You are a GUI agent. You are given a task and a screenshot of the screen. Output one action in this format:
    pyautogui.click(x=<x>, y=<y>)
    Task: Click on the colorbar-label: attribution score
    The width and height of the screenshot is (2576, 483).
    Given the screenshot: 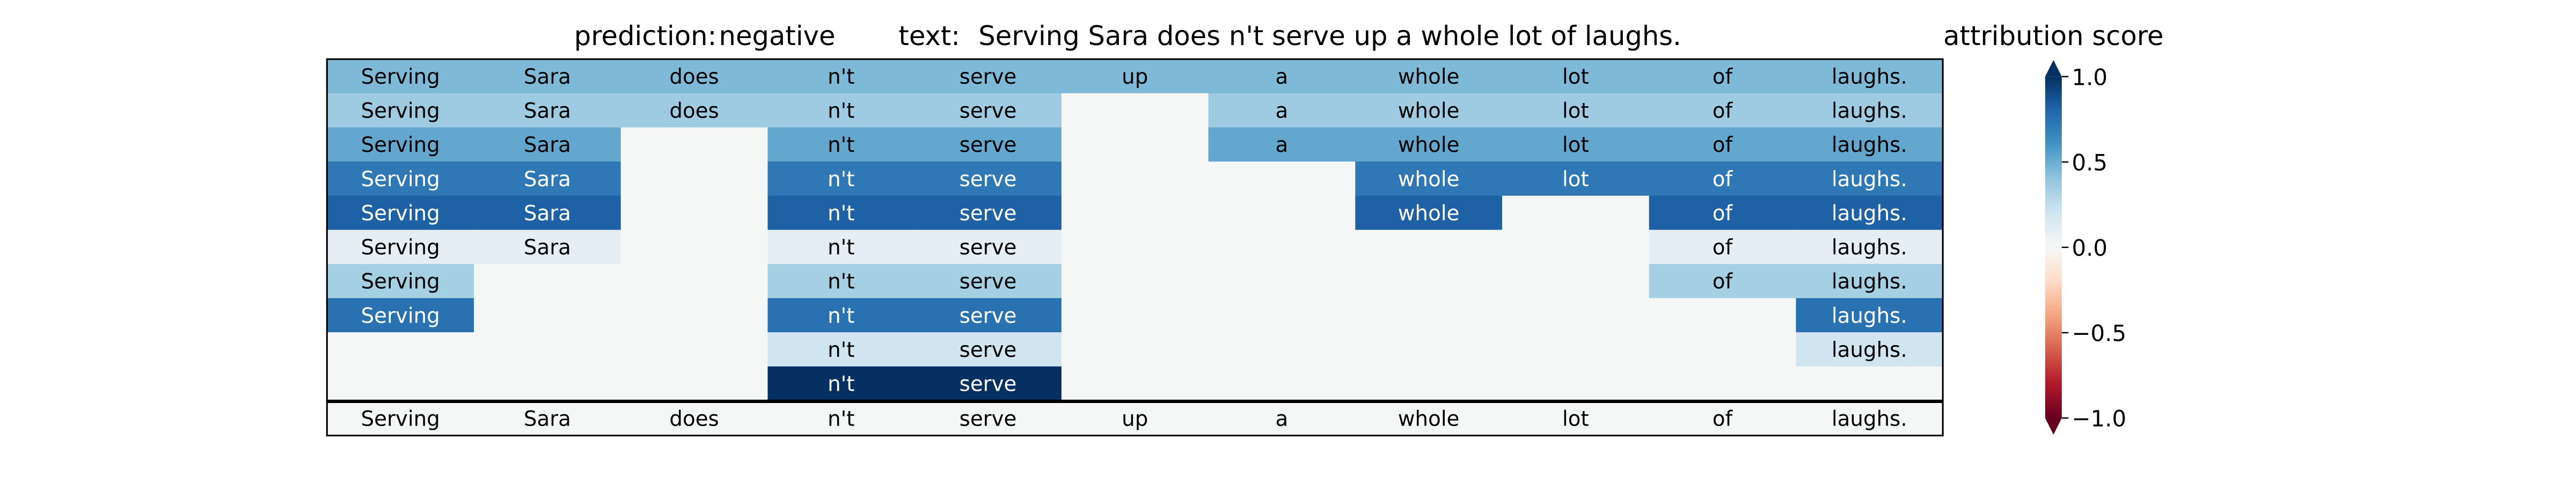 What is the action you would take?
    pyautogui.click(x=2053, y=36)
    